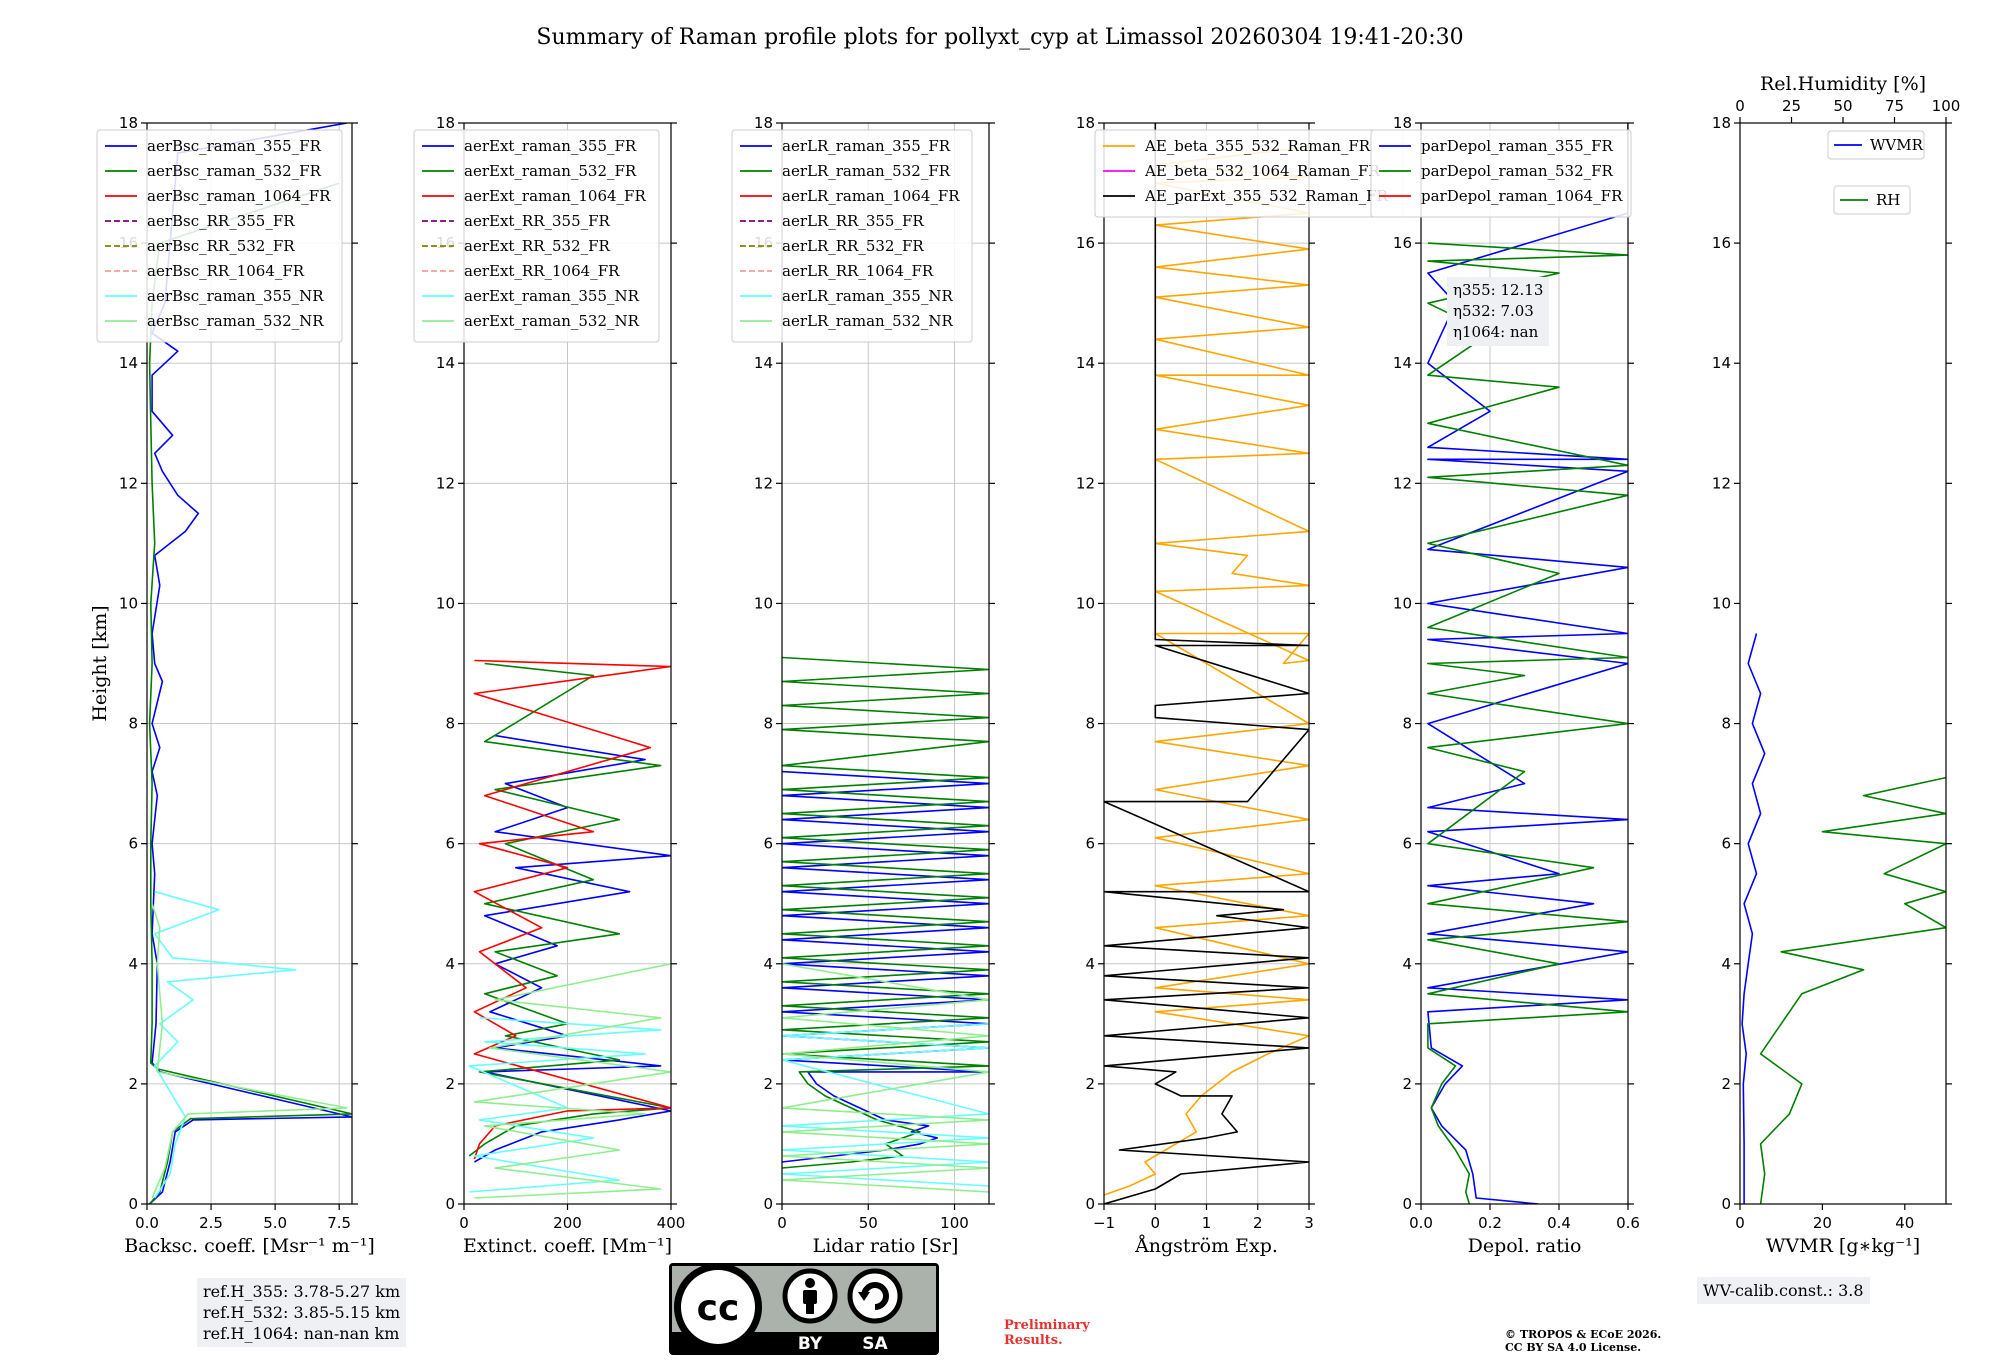  What do you see at coordinates (1525, 1246) in the screenshot?
I see `x-axis-label: Depol. ratio` at bounding box center [1525, 1246].